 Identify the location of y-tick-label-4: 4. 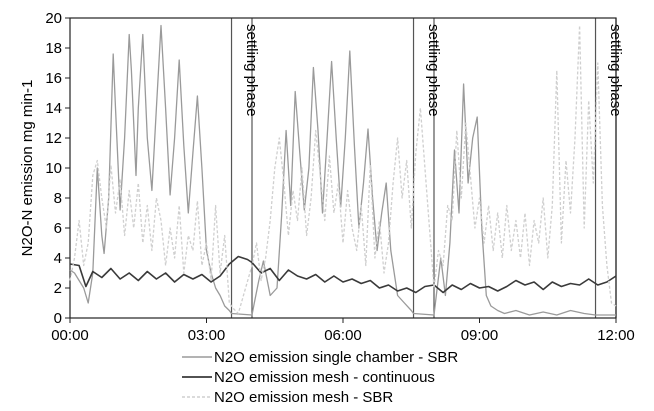
(58, 258).